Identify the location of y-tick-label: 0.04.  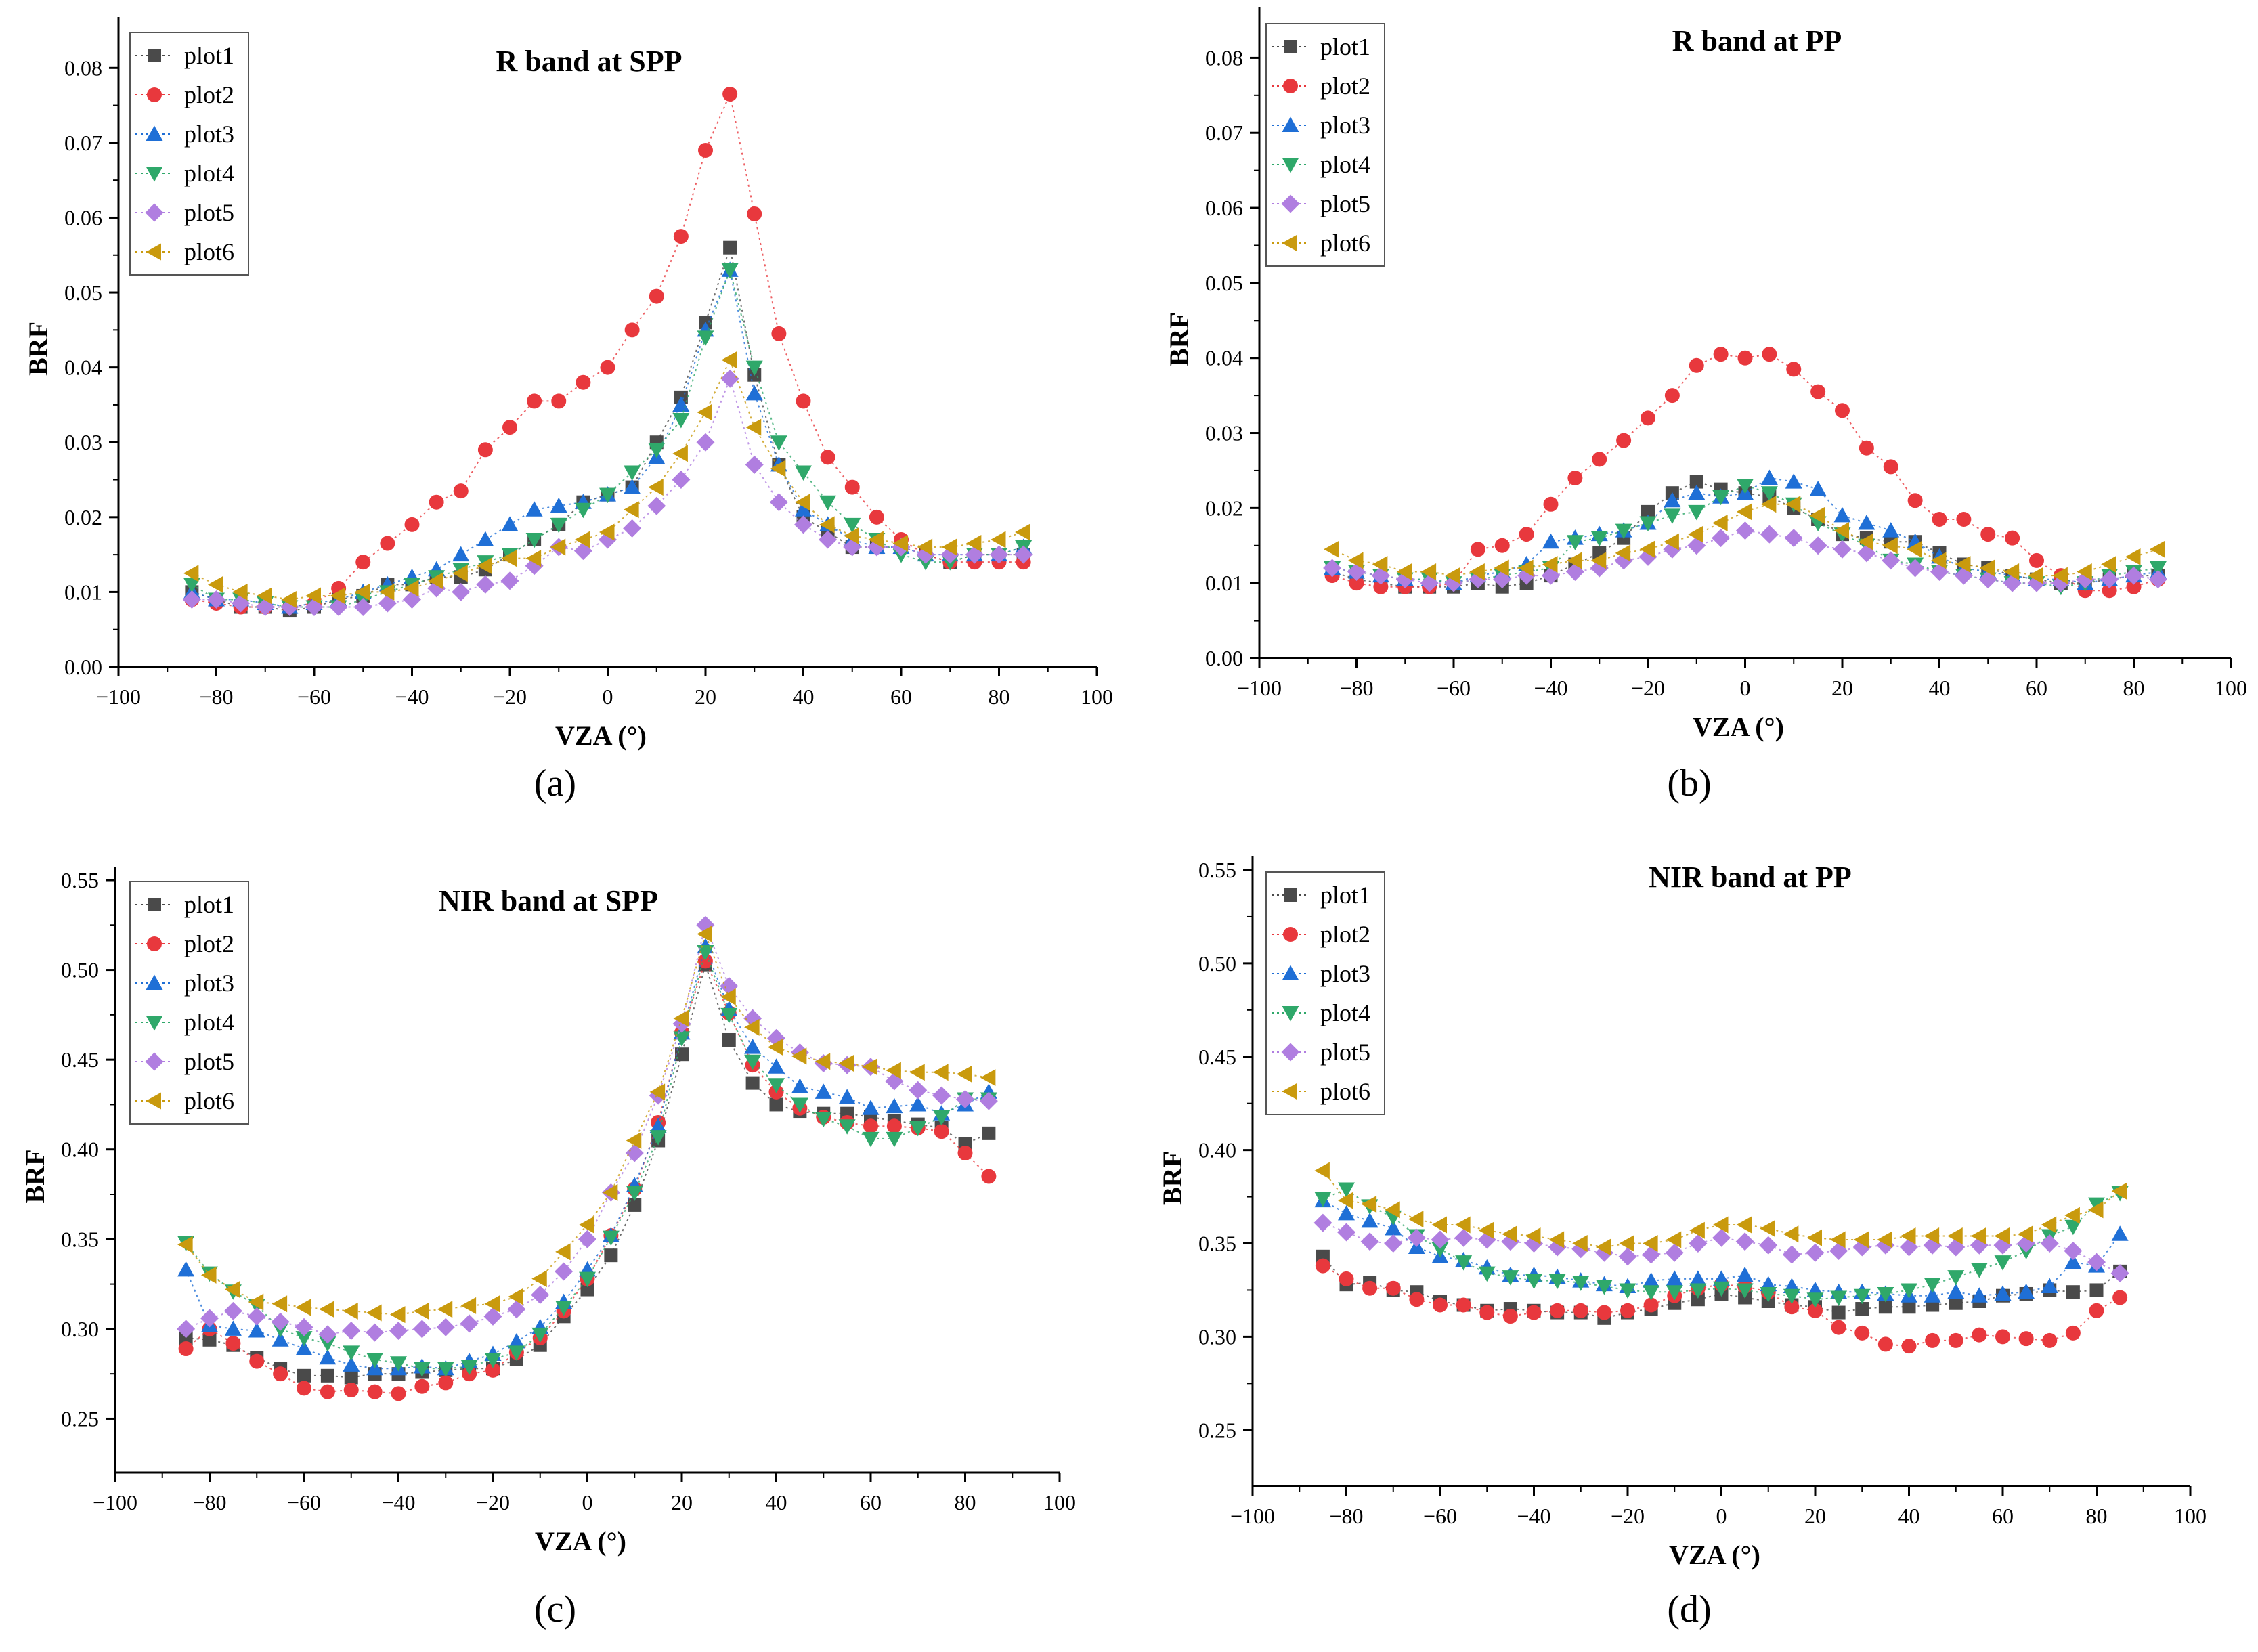
(1224, 358).